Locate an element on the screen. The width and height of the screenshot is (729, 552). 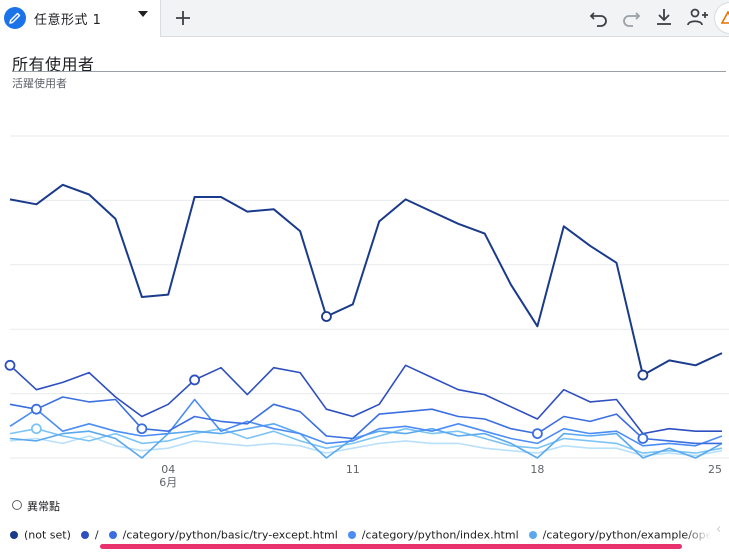
card-title: 所有使用者 is located at coordinates (53, 64).